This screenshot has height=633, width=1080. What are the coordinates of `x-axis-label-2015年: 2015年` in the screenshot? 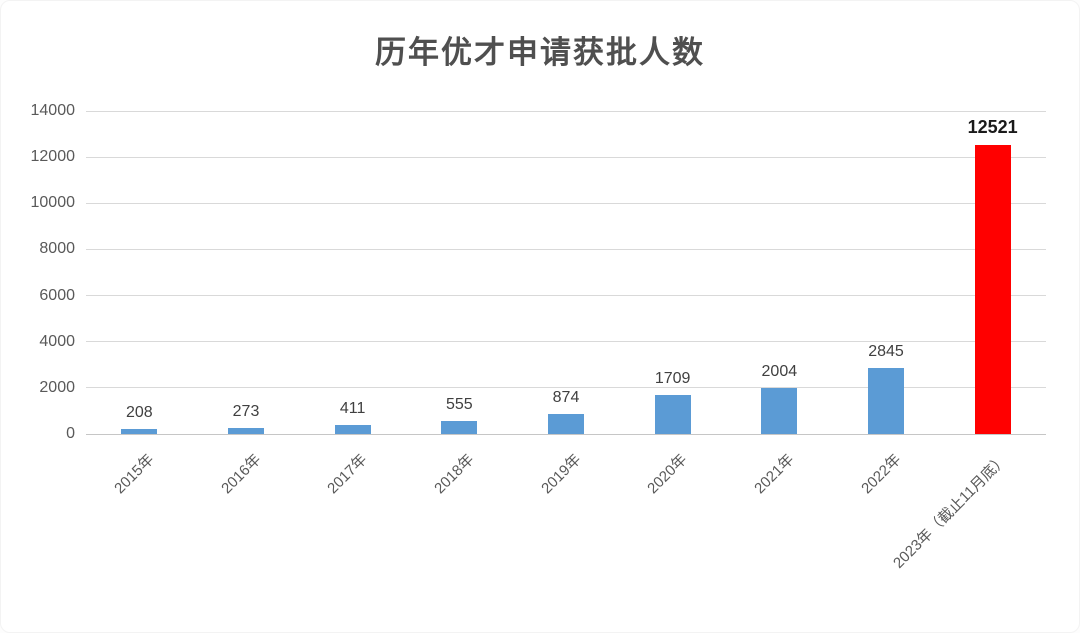 It's located at (134, 474).